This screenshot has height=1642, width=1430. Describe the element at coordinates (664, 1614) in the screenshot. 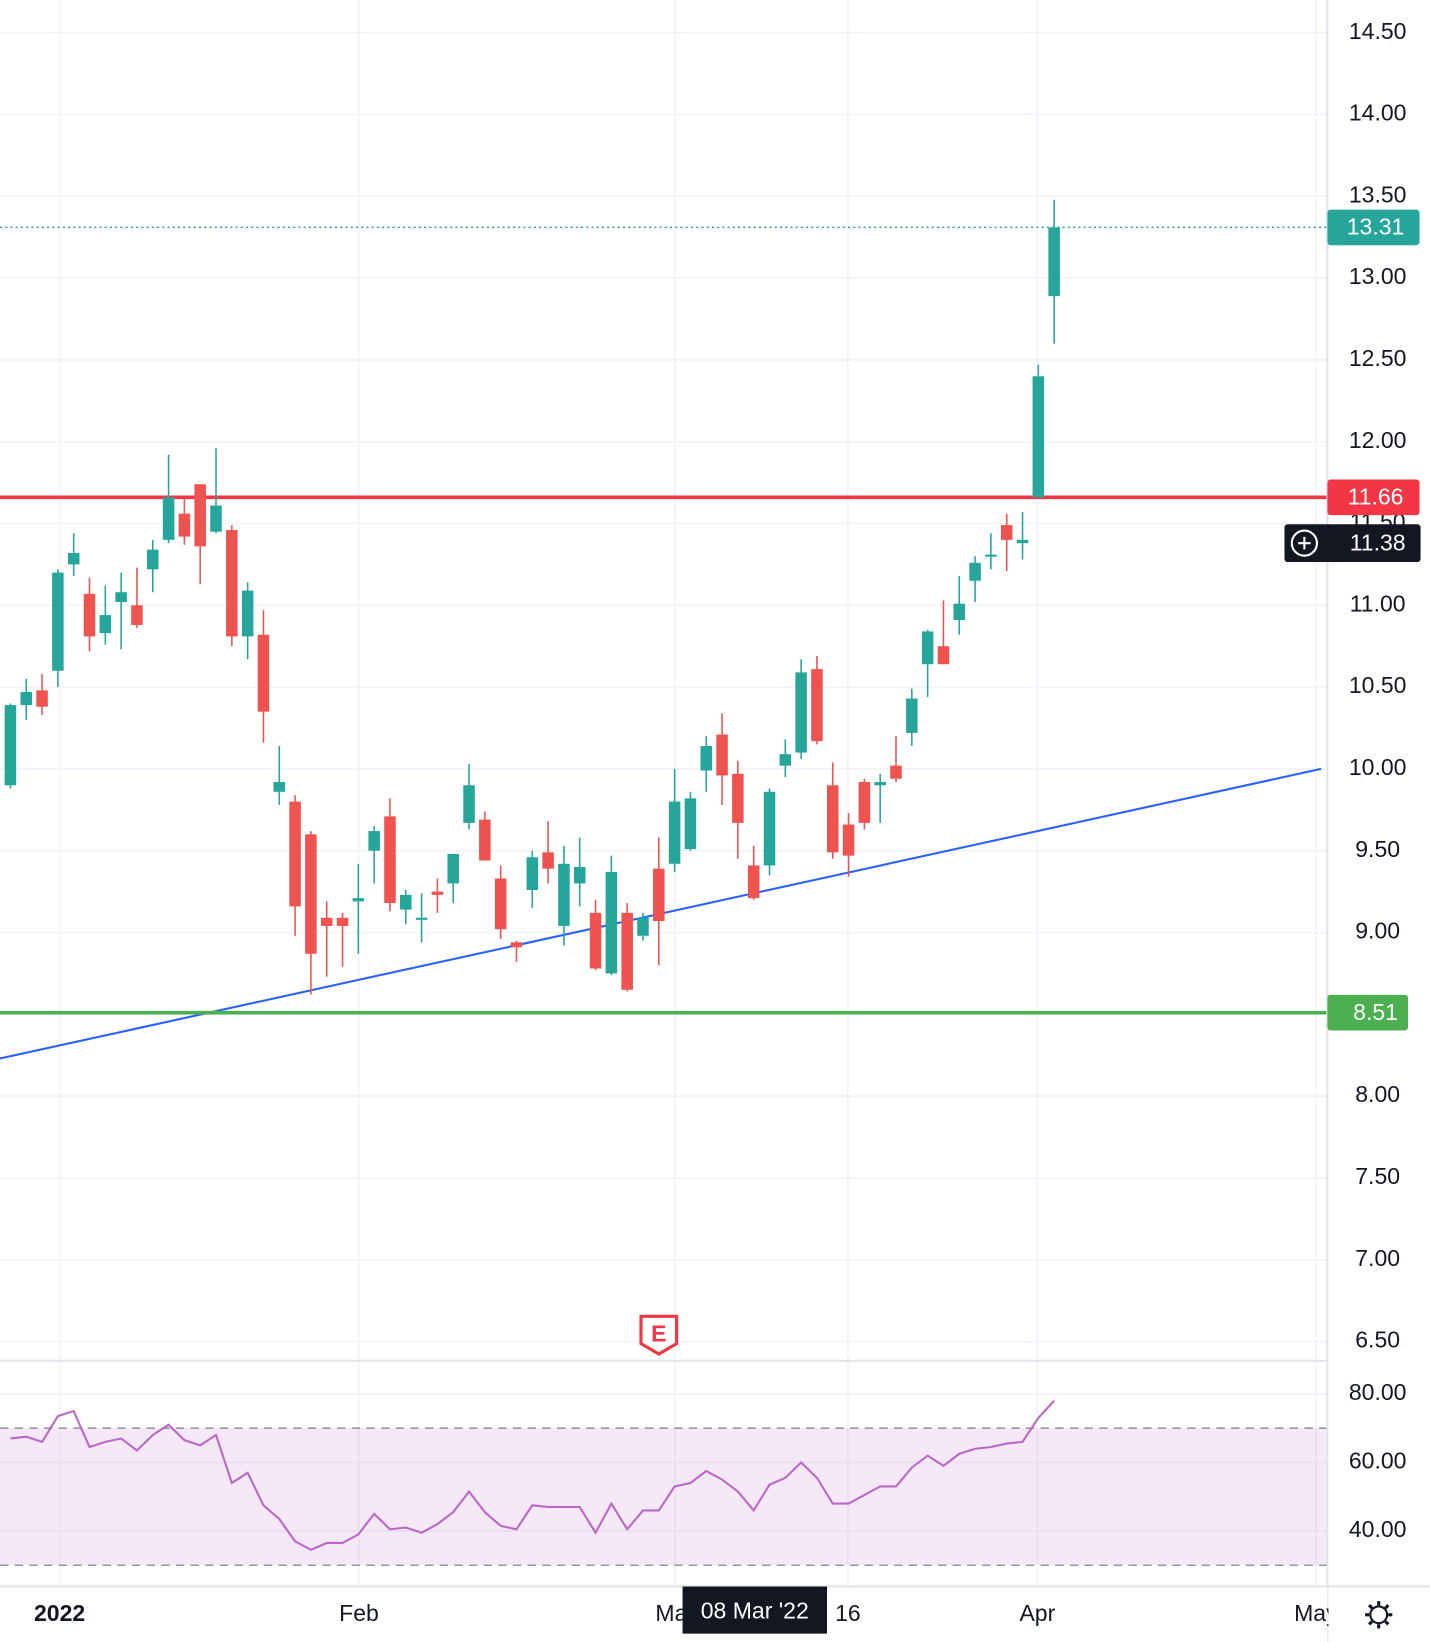

I see `time-axis` at that location.